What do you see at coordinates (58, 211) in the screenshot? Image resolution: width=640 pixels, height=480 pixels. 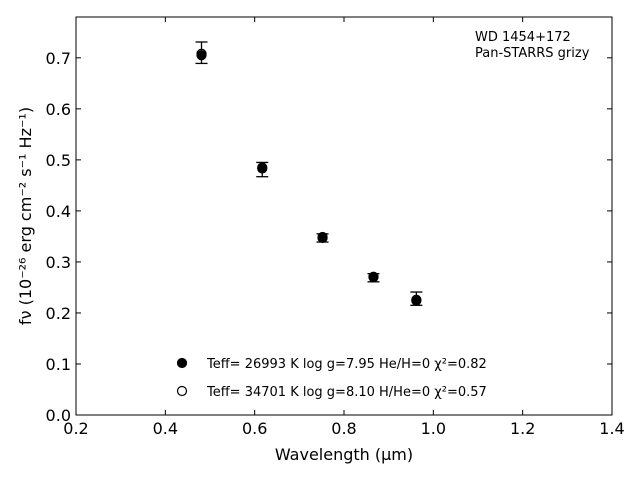 I see `y-tick-label: 0.4` at bounding box center [58, 211].